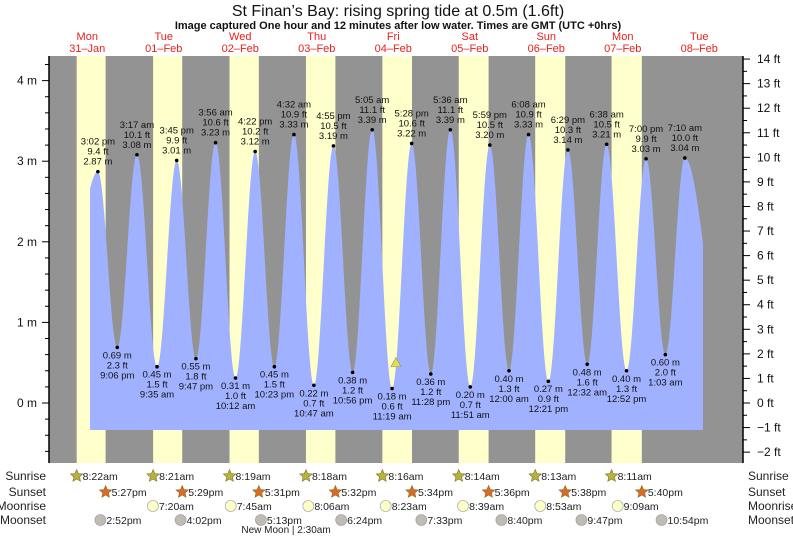  I want to click on right-tick-label: 9 ft, so click(765, 182).